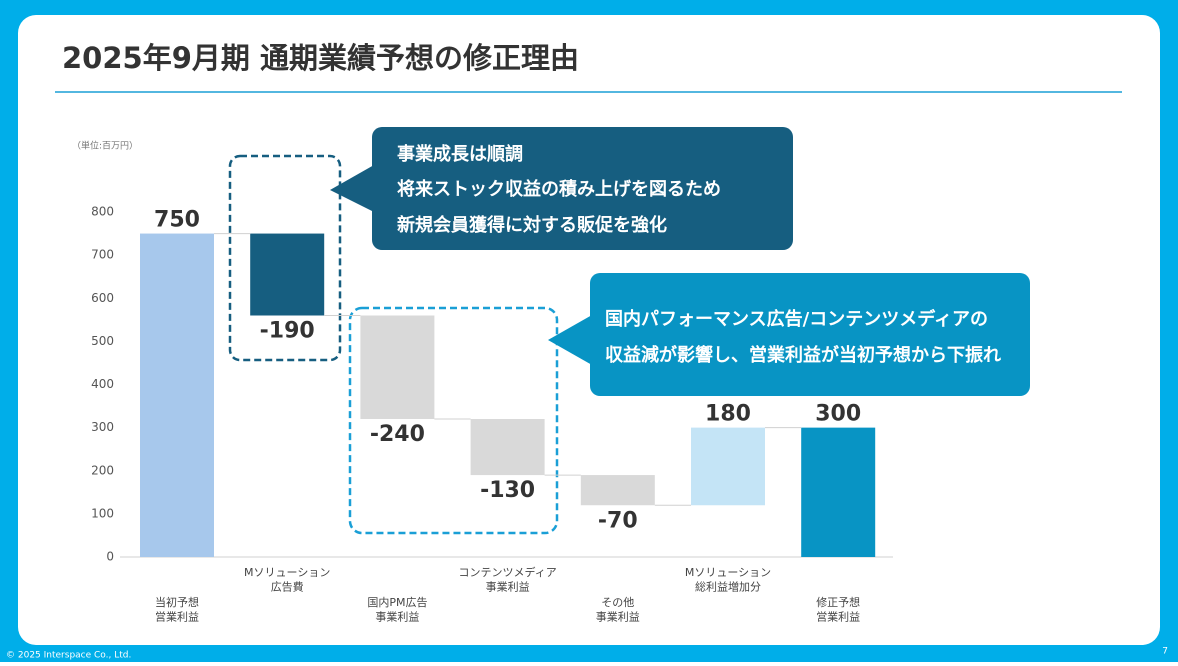 Image resolution: width=1178 pixels, height=666 pixels. Describe the element at coordinates (1165, 652) in the screenshot. I see `page-number: 7` at that location.